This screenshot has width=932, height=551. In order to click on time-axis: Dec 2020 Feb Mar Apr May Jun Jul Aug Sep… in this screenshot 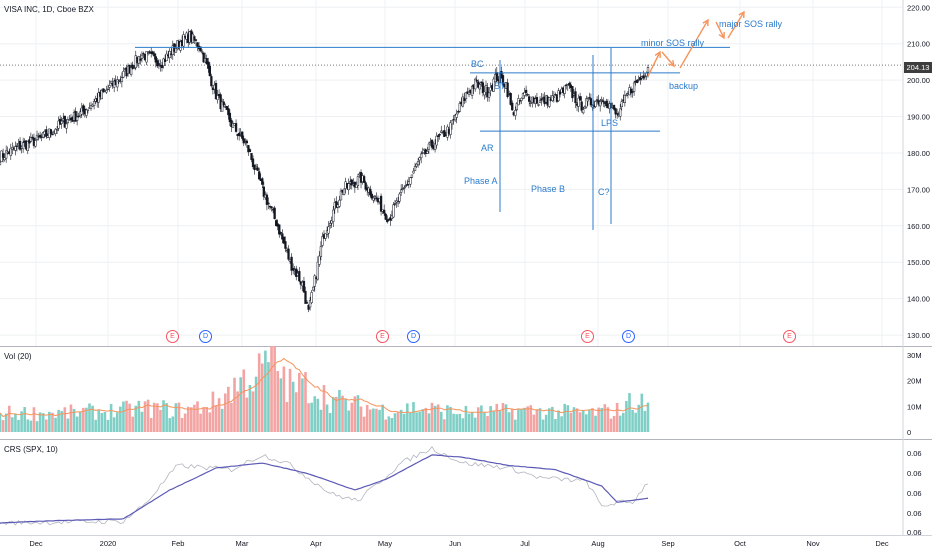, I will do `click(466, 543)`.